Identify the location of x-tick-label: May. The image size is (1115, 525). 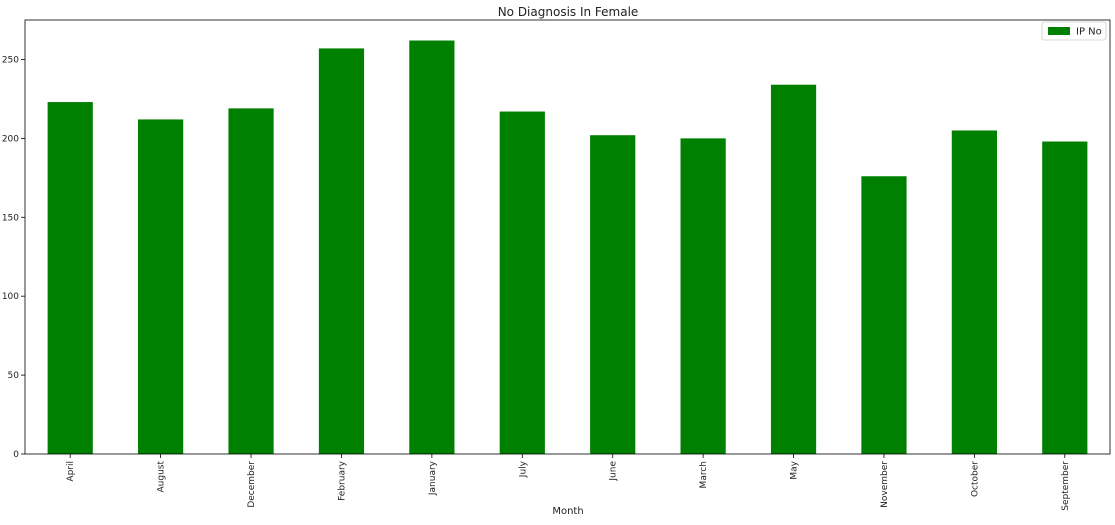
(795, 469).